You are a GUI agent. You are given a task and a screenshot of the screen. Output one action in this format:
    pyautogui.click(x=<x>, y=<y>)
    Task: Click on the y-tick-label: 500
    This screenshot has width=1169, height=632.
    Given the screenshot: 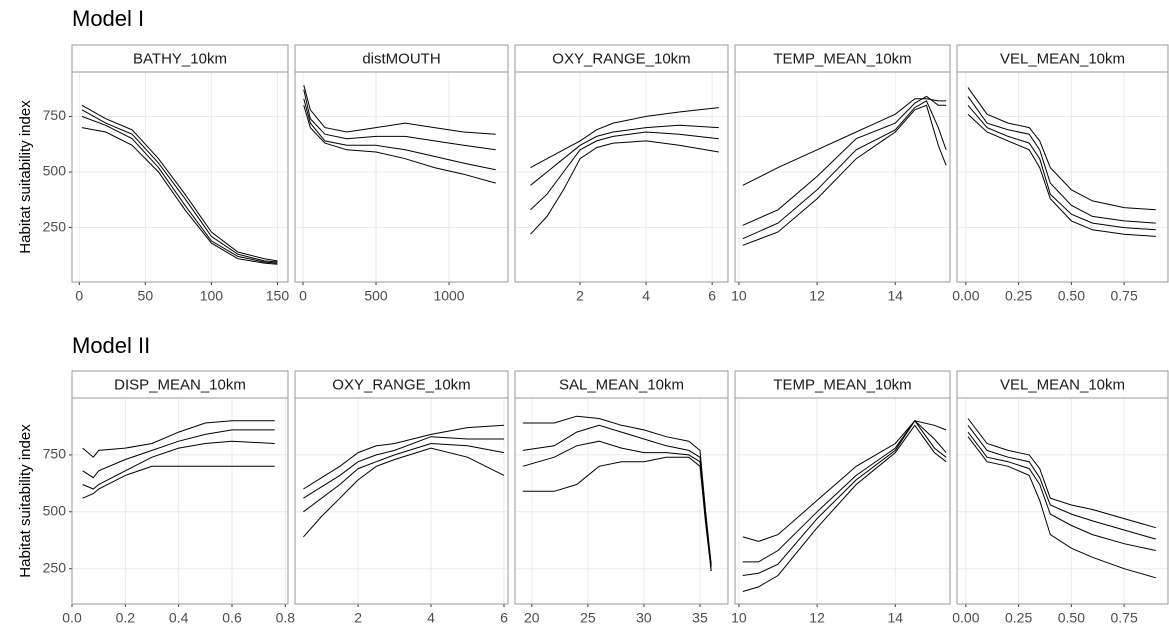 What is the action you would take?
    pyautogui.click(x=55, y=171)
    